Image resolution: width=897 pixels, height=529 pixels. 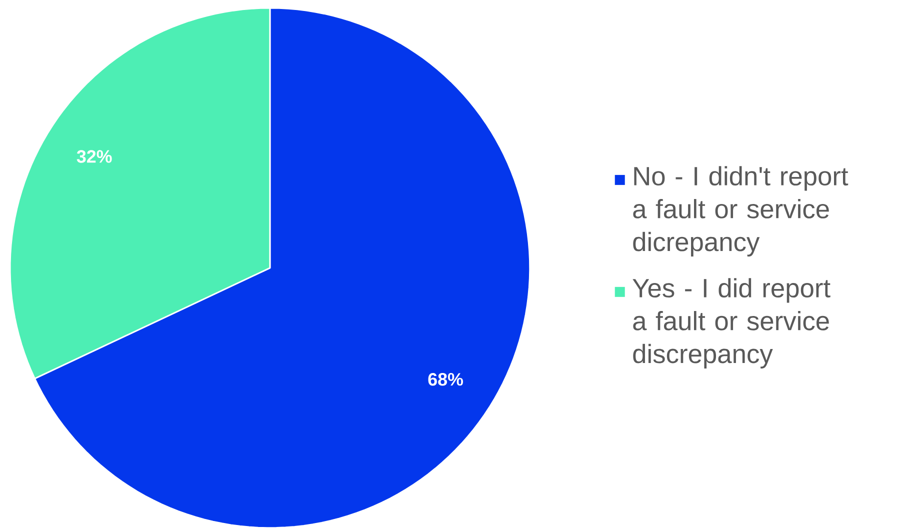 What do you see at coordinates (731, 323) in the screenshot?
I see `legend-label: Yes - I did report a fault or service discrepancy` at bounding box center [731, 323].